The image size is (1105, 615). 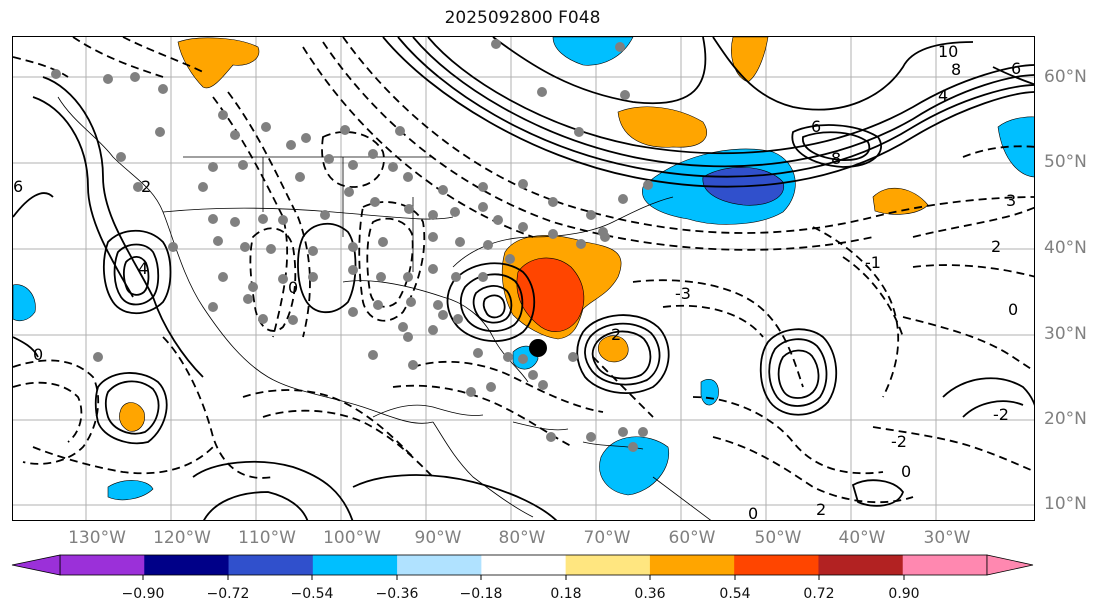 What do you see at coordinates (1011, 200) in the screenshot?
I see `contour-label: 3` at bounding box center [1011, 200].